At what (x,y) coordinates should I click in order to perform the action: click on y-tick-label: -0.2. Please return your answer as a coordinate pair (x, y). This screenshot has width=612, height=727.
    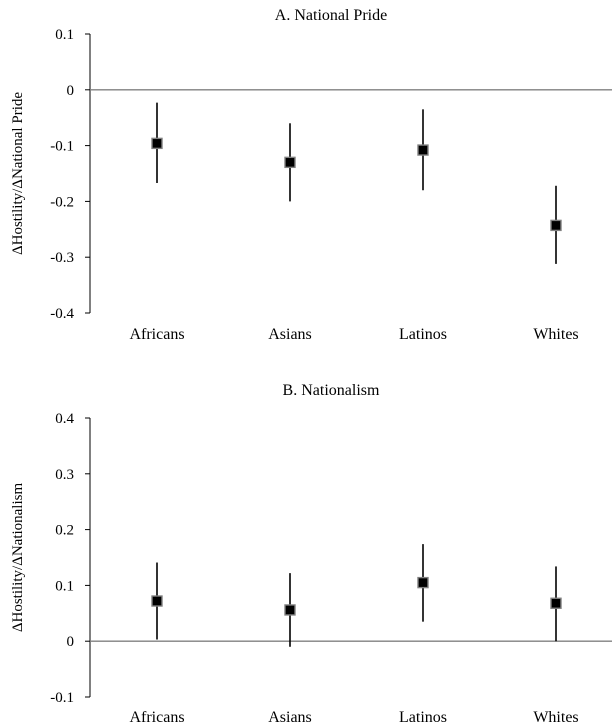
    Looking at the image, I should click on (62, 202).